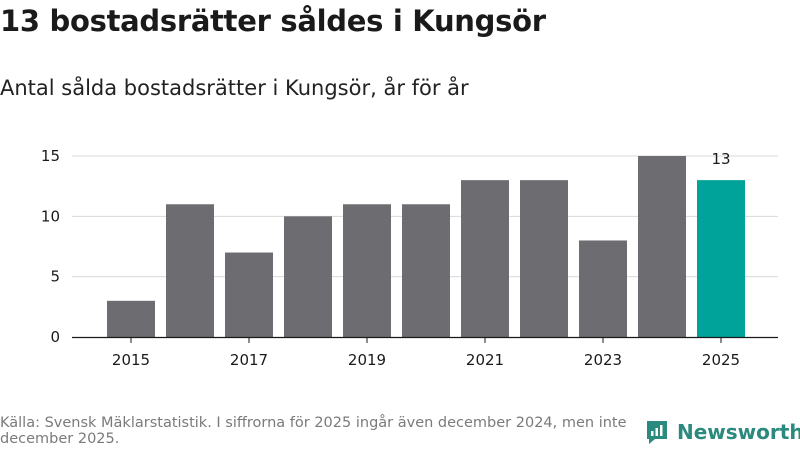 The height and width of the screenshot is (450, 800). I want to click on bar-2016, so click(190, 270).